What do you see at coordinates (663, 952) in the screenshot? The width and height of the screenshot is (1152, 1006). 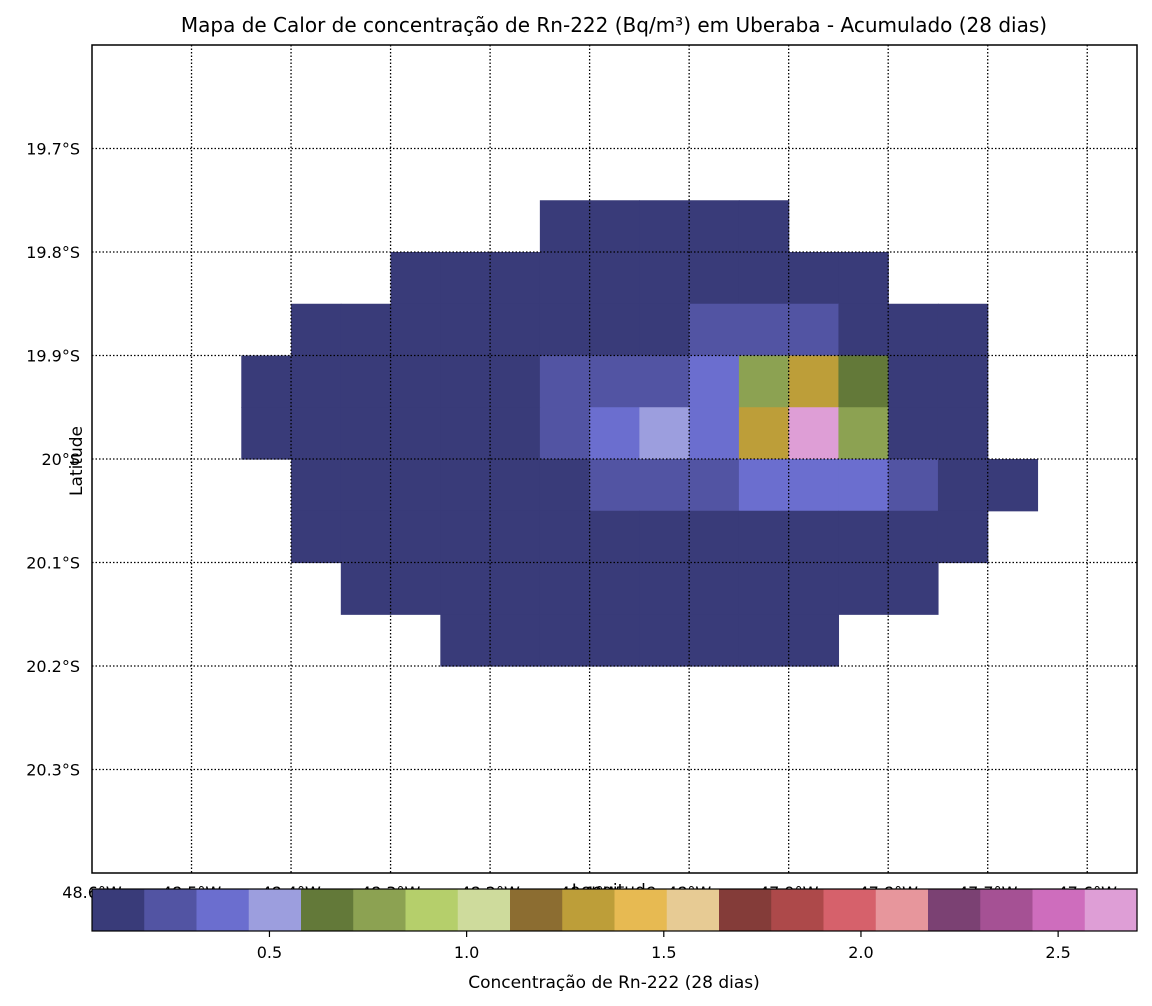 I see `colorbar-tick-label: 1.5` at bounding box center [663, 952].